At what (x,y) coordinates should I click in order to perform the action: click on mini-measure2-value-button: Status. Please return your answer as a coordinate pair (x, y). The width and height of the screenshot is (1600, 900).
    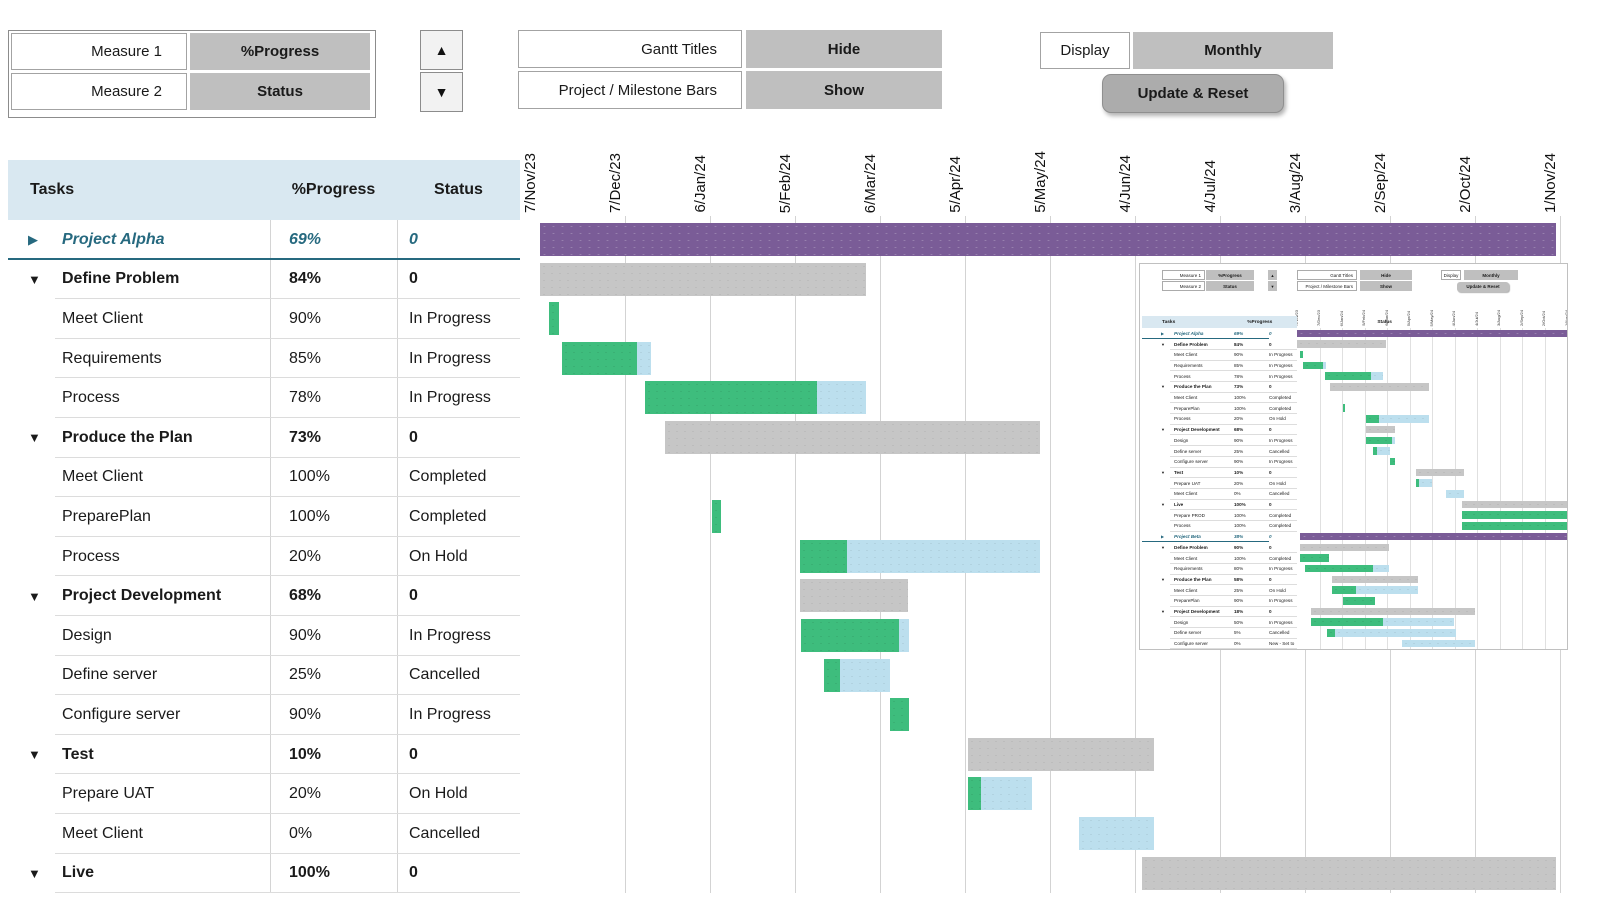
    Looking at the image, I should click on (1230, 286).